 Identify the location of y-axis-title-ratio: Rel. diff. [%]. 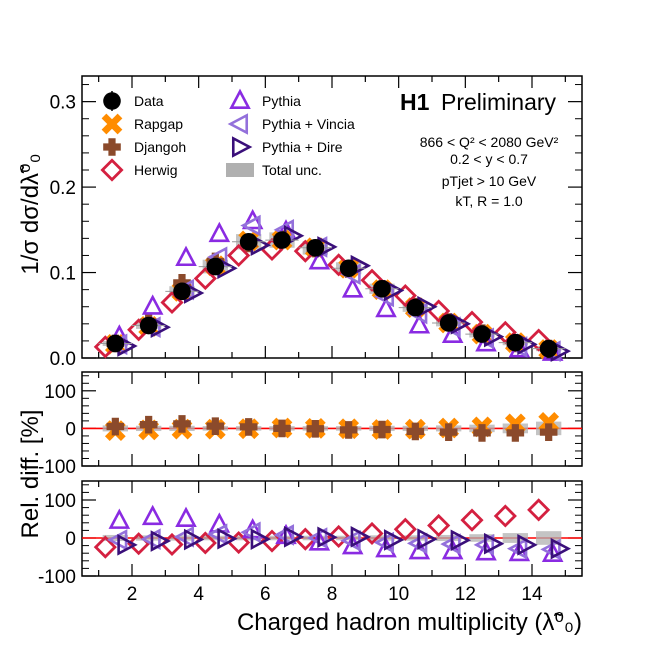
(30, 474).